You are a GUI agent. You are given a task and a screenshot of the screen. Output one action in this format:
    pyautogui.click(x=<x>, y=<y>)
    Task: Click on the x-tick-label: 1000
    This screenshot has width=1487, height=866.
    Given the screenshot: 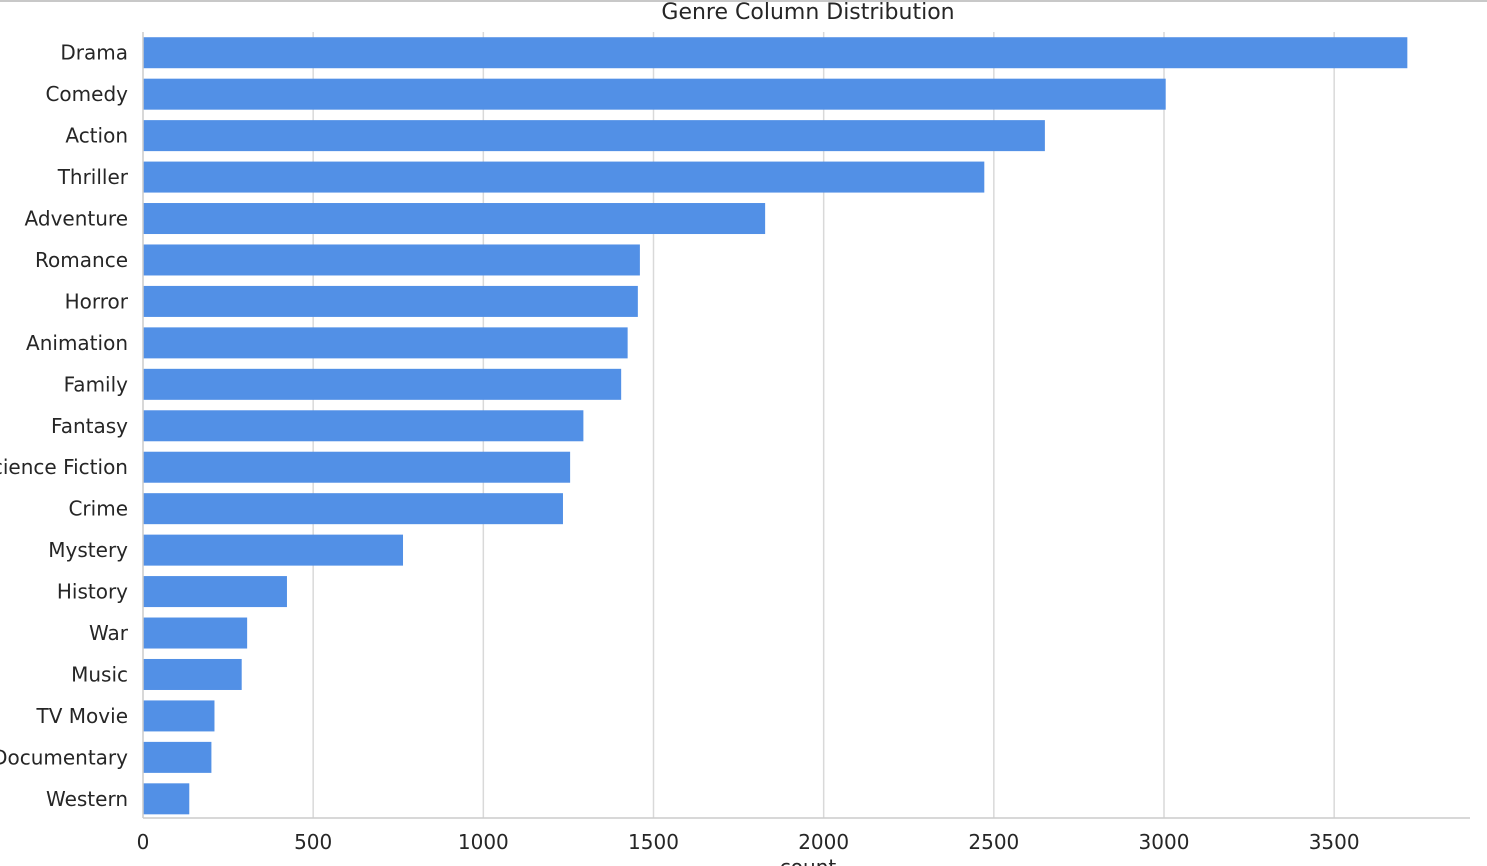 What is the action you would take?
    pyautogui.click(x=483, y=842)
    